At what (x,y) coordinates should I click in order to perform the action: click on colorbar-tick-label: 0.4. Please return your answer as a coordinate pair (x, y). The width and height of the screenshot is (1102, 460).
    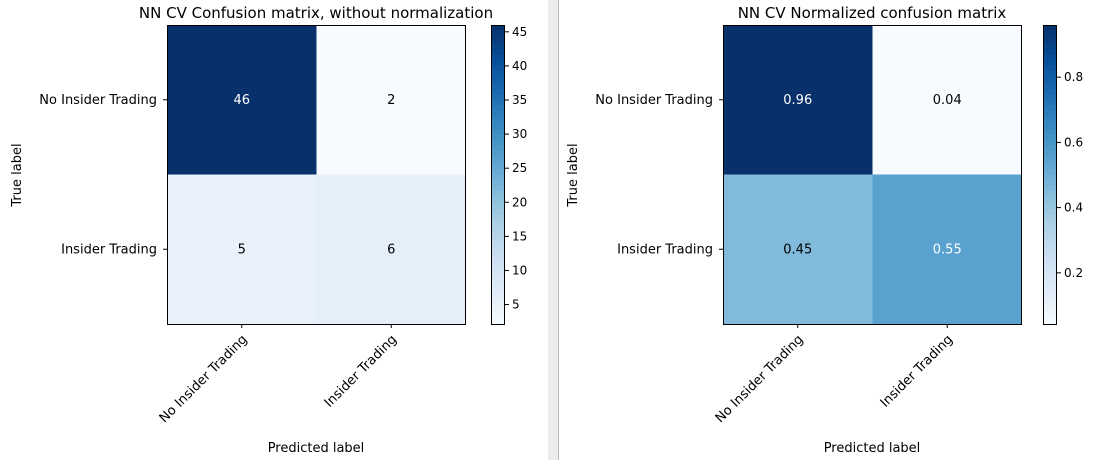
    Looking at the image, I should click on (1073, 208).